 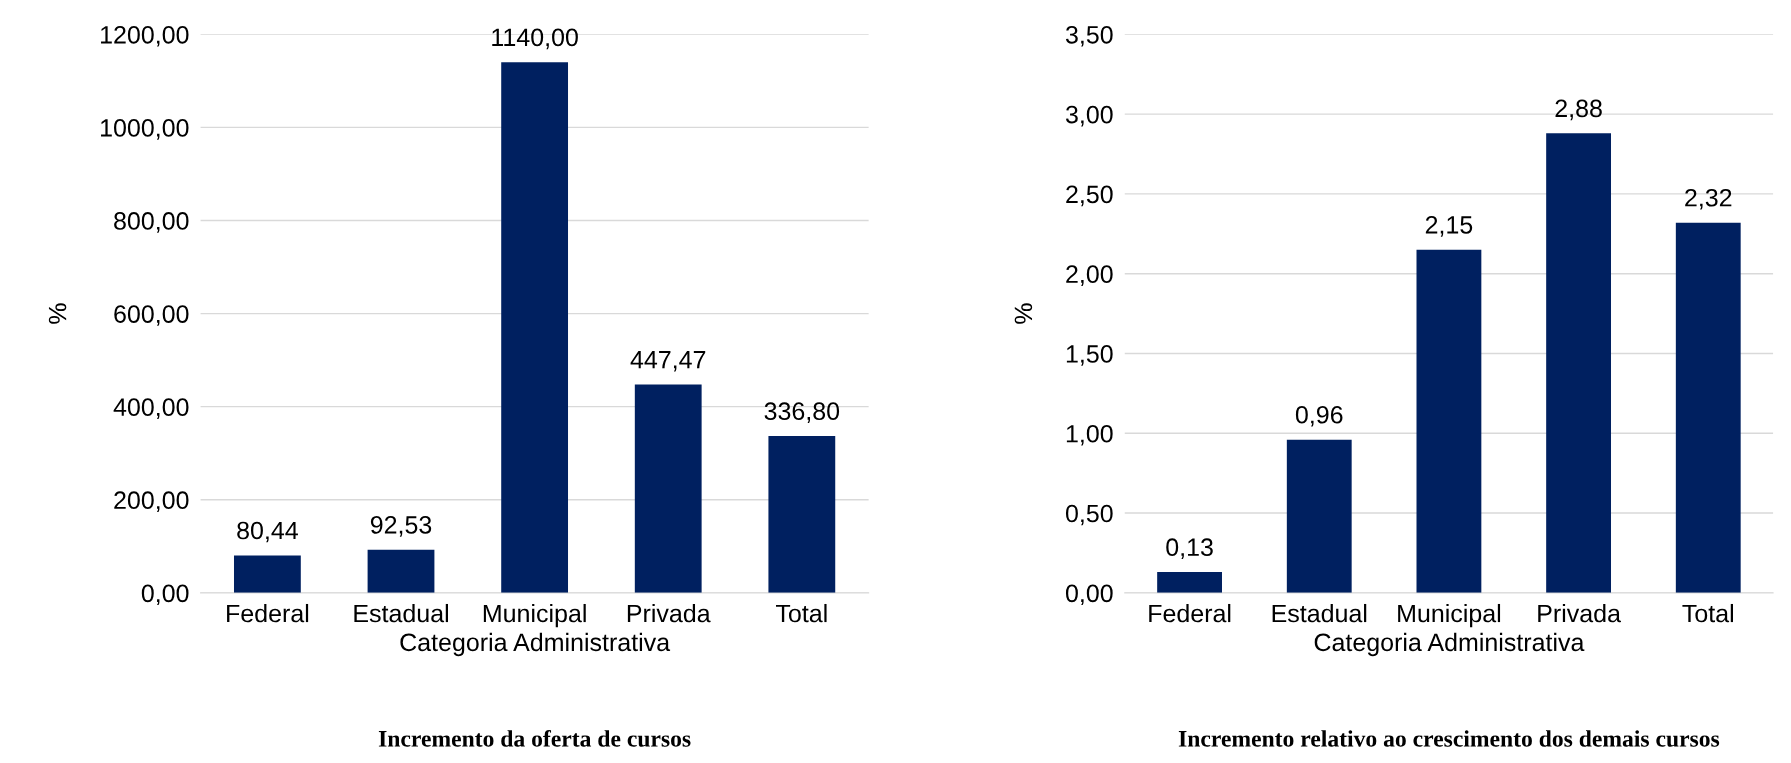 I want to click on data-label: 336,80, so click(x=802, y=412).